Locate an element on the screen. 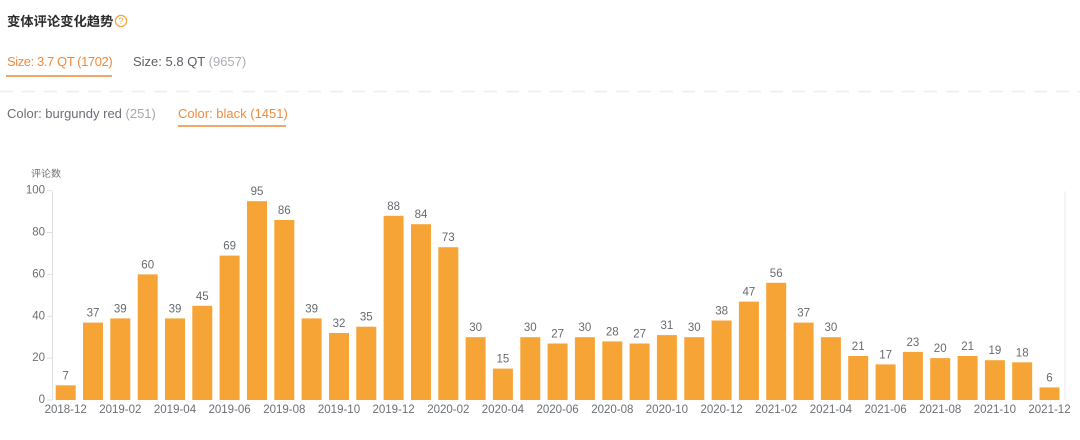  svg-text: 32 is located at coordinates (339, 324).